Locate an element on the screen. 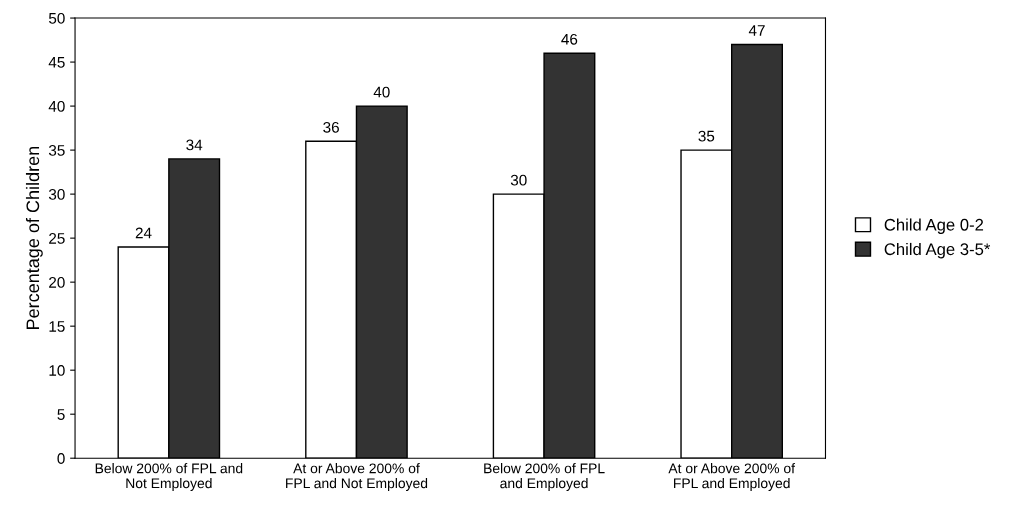  legend-label: Child Age 3-5* is located at coordinates (937, 250).